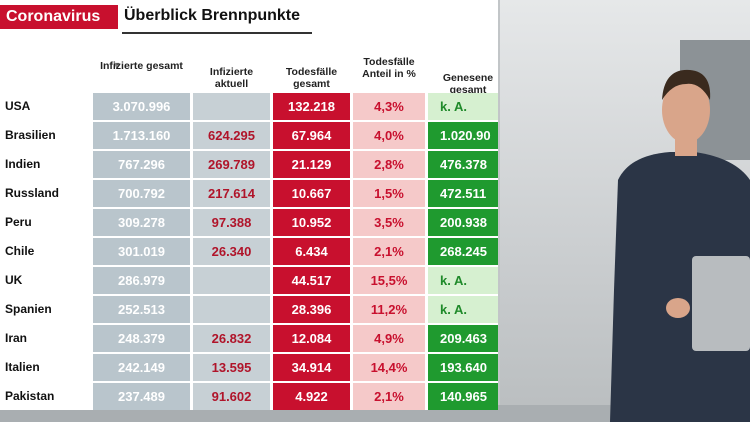 This screenshot has width=750, height=422. I want to click on table-cell: 248.379, so click(141, 338).